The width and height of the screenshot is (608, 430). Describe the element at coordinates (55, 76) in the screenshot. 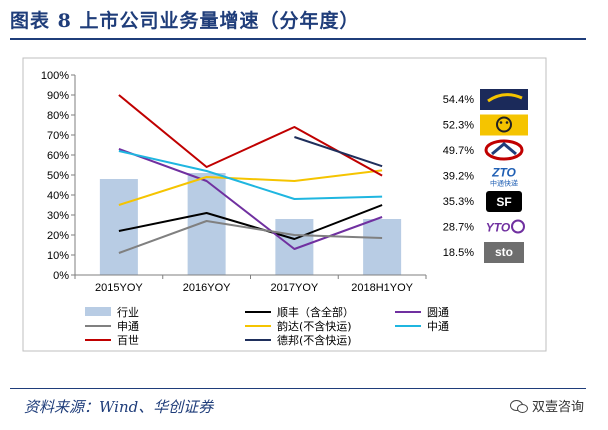

I see `y-tick-label: 100%` at that location.